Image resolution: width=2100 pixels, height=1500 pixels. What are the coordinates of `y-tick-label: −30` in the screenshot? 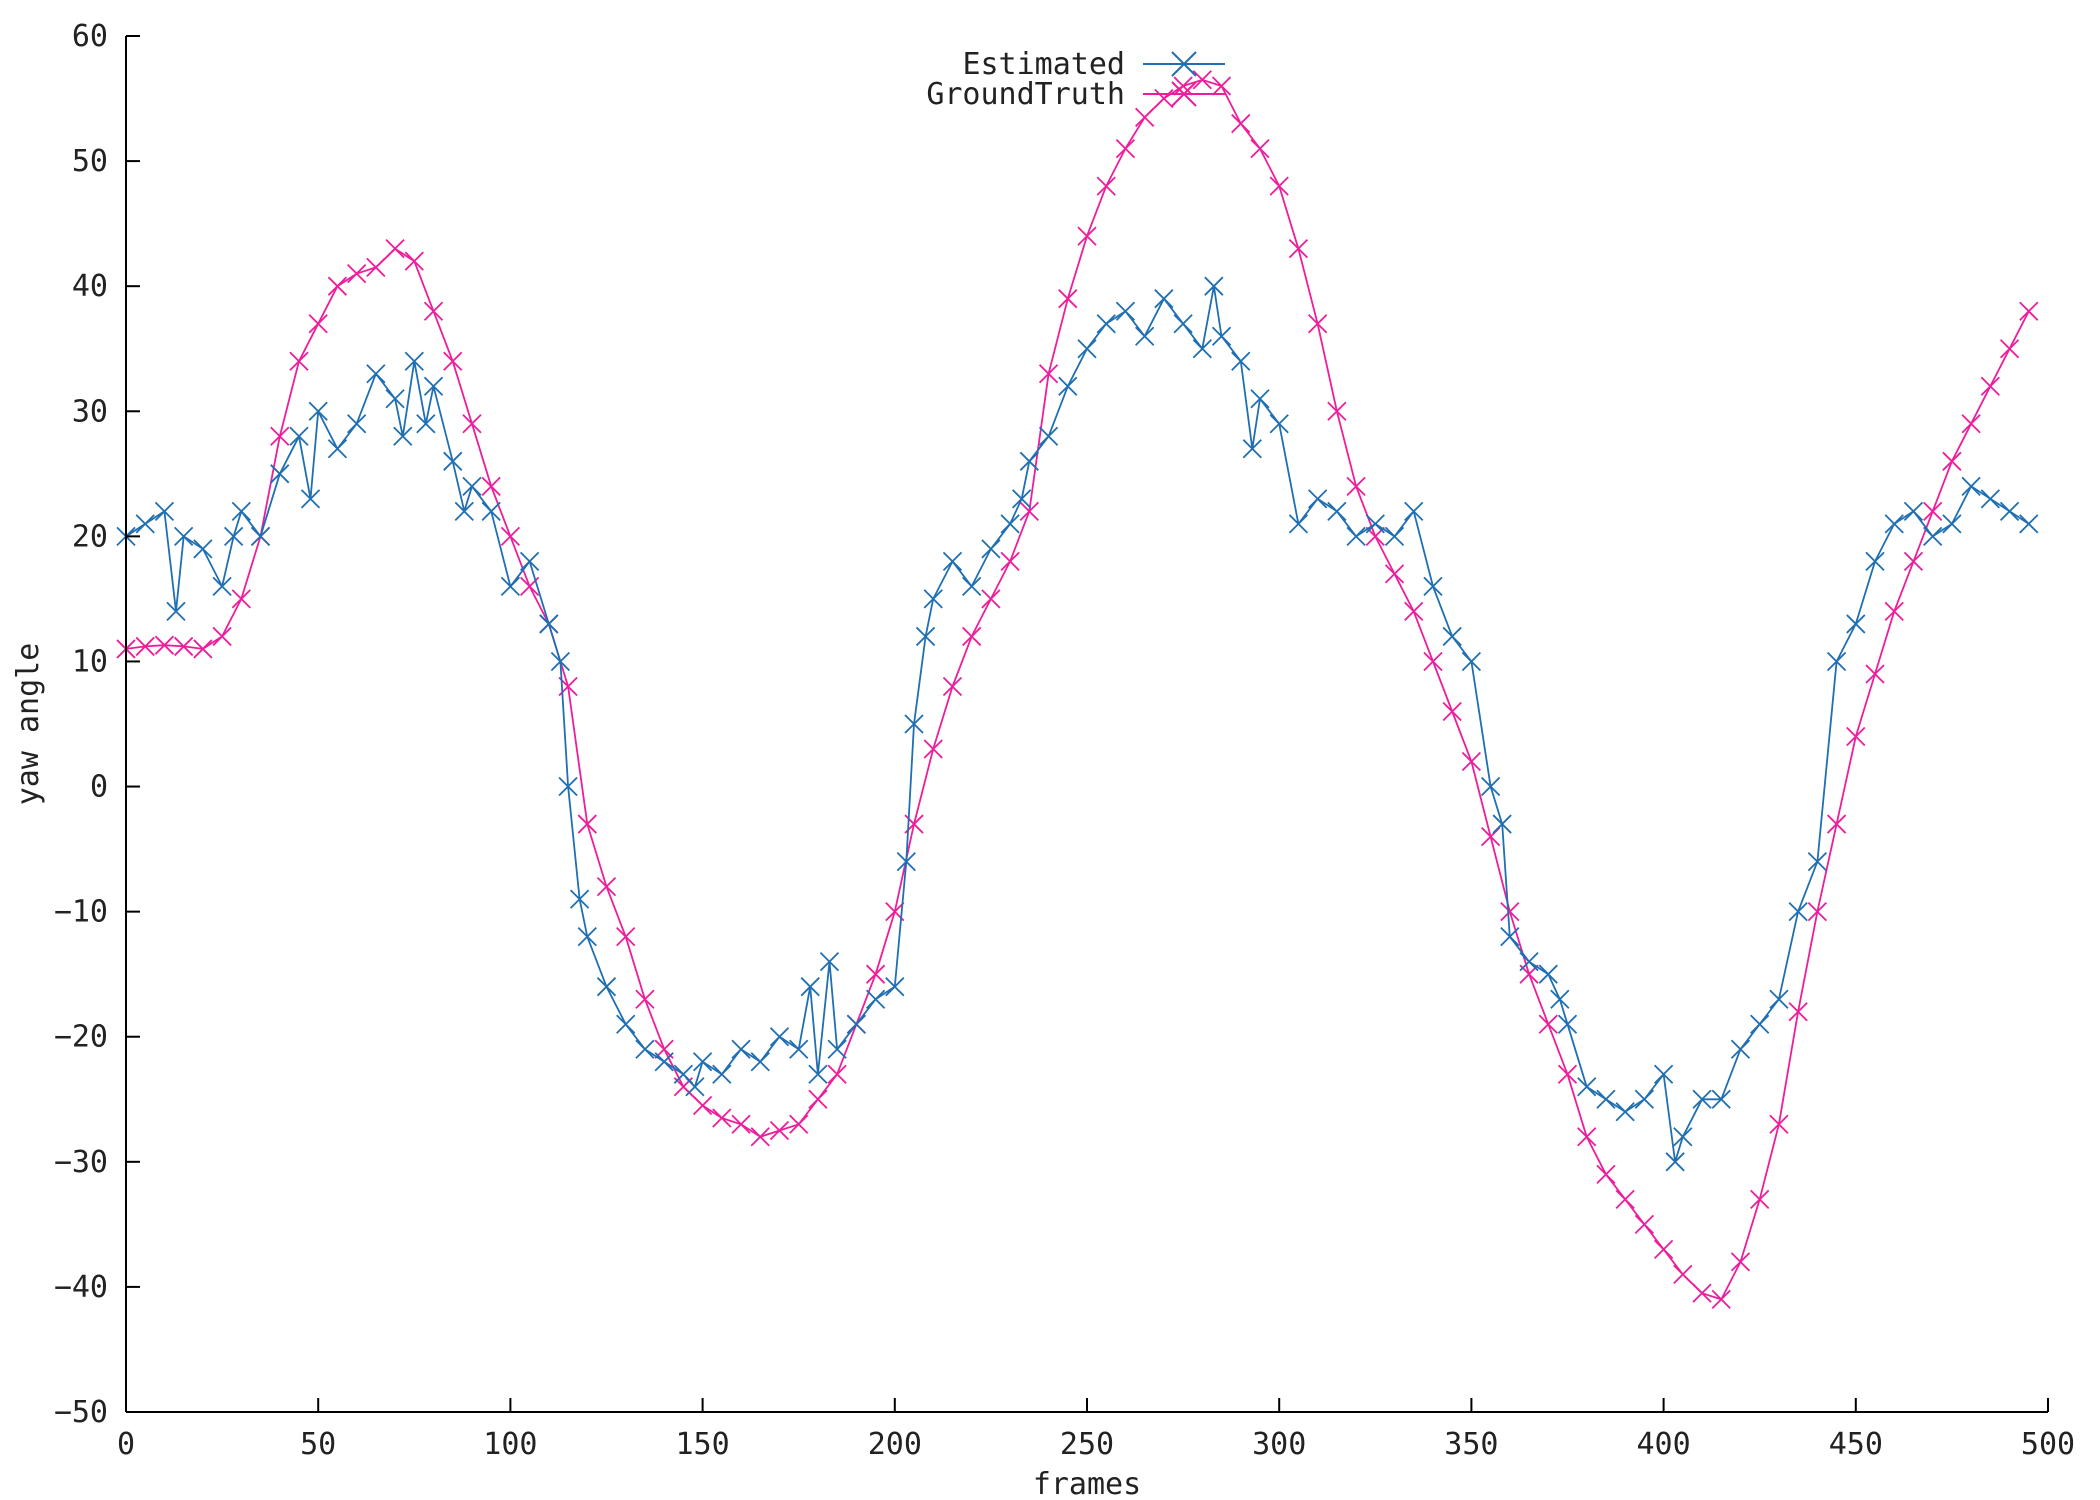 It's located at (81, 1162).